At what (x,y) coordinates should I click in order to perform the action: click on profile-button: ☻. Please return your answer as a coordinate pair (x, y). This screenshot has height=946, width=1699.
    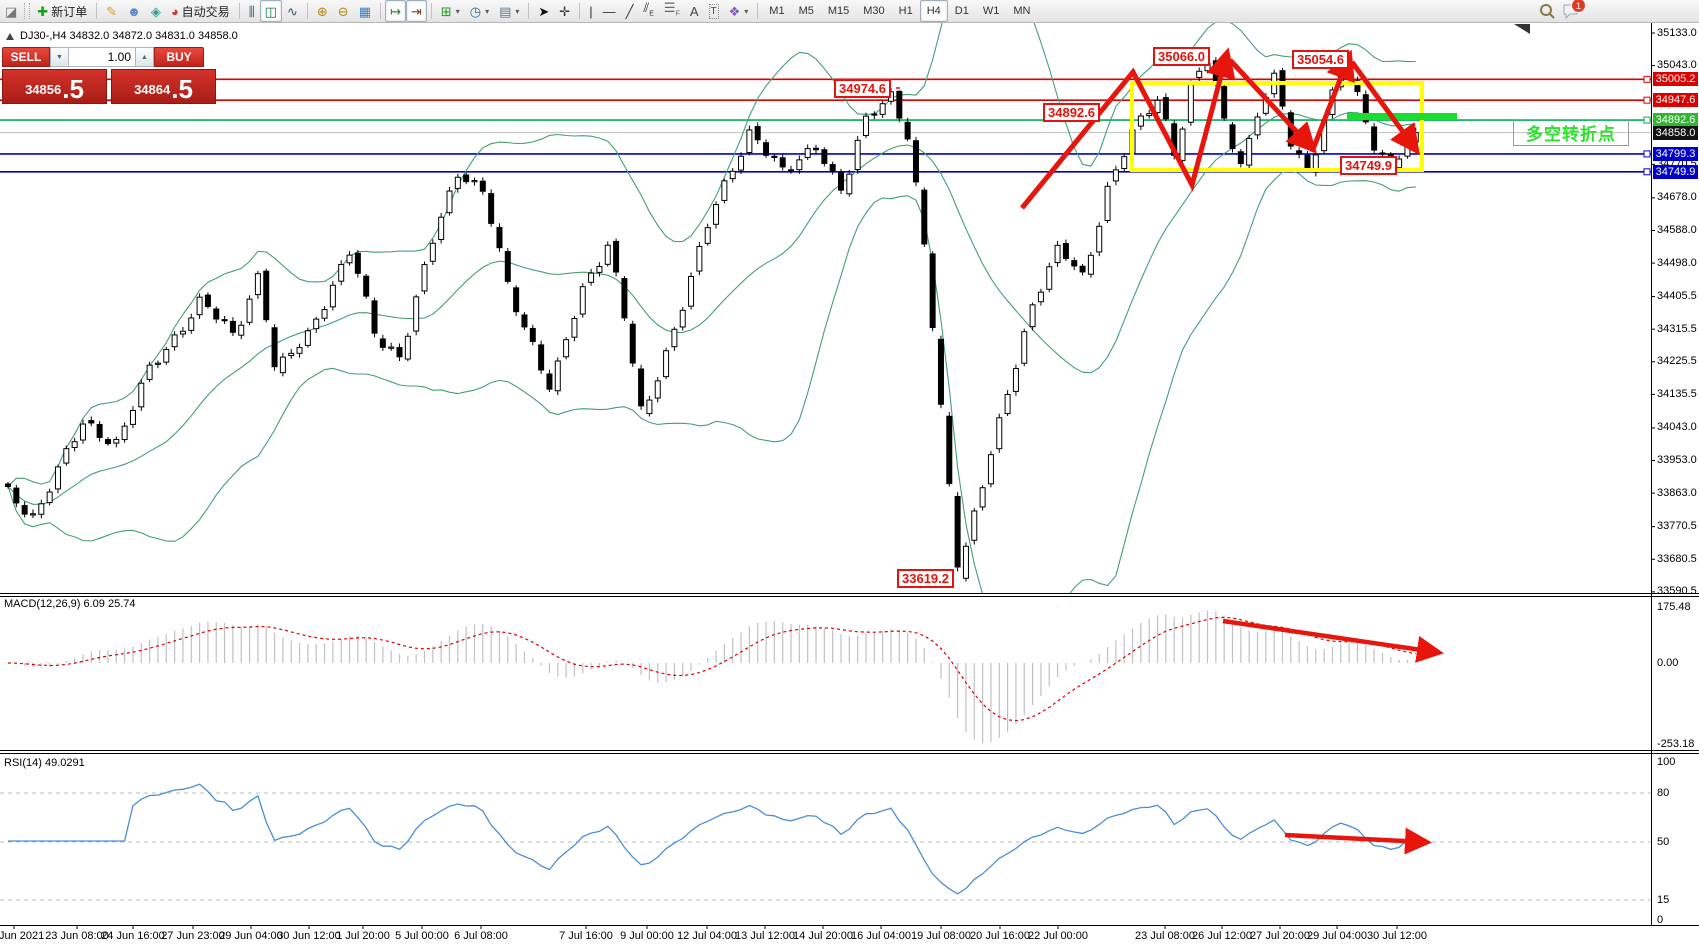
    Looking at the image, I should click on (134, 11).